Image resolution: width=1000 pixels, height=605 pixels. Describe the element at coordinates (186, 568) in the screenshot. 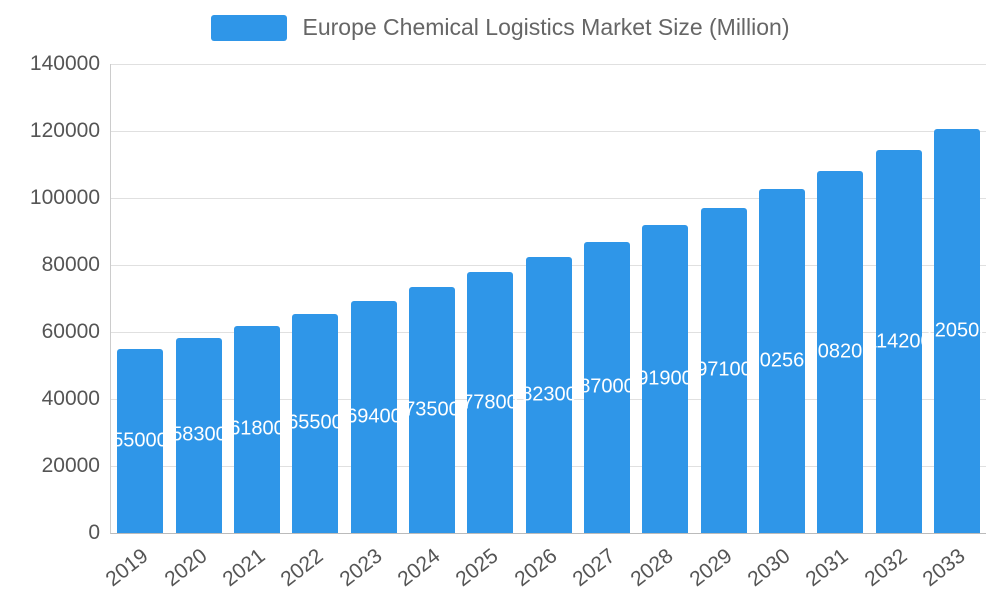

I see `x-tick-label: 2020` at that location.